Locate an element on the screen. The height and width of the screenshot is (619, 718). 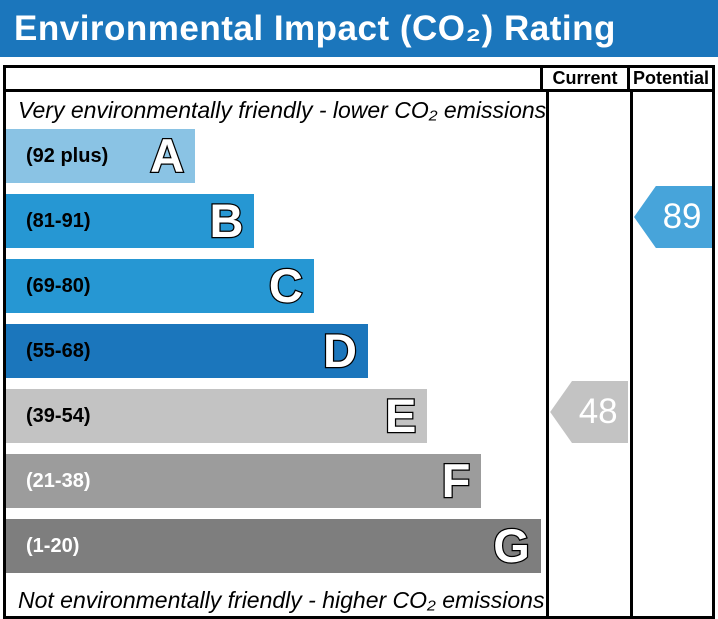
potential-rating-value: 89 is located at coordinates (682, 216).